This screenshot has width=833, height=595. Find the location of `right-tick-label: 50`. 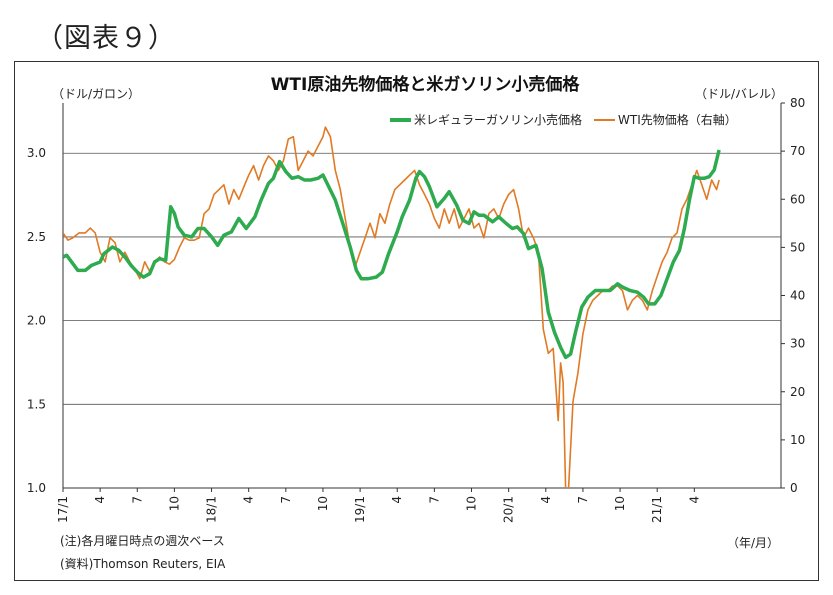

right-tick-label: 50 is located at coordinates (797, 247).